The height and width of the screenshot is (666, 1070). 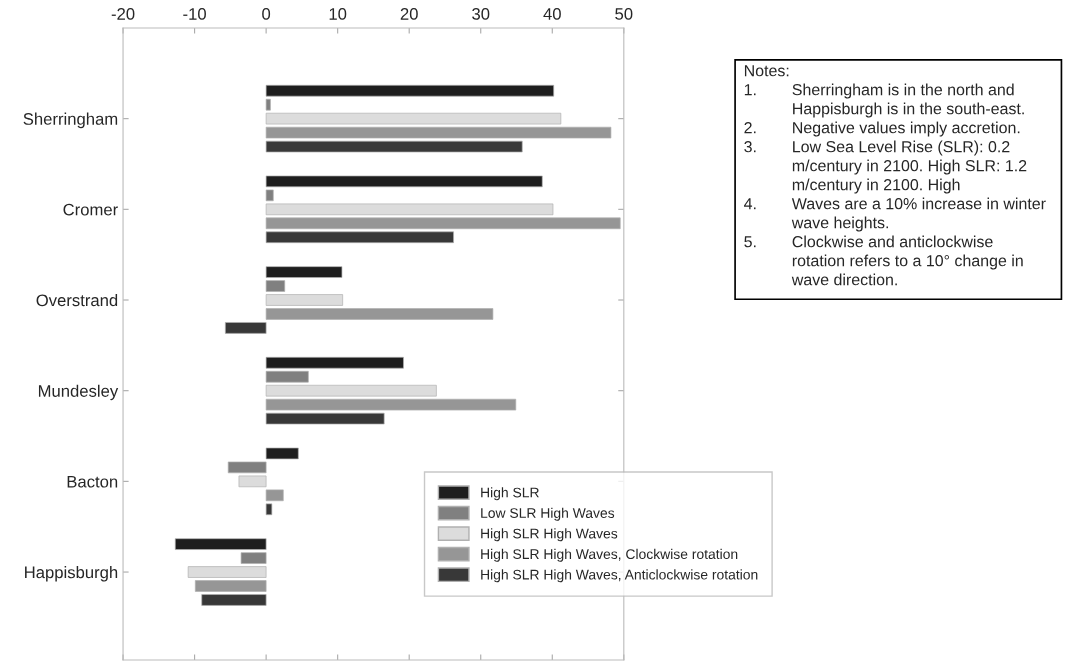 What do you see at coordinates (90, 209) in the screenshot?
I see `y-tick-label: Cromer` at bounding box center [90, 209].